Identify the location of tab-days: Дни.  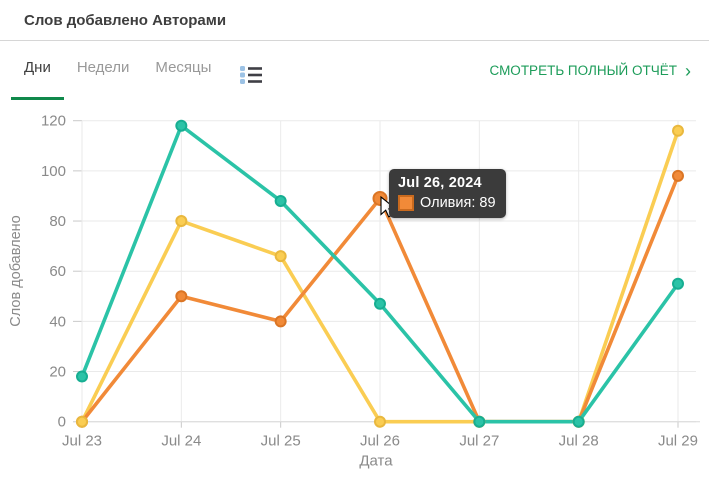
(37, 76).